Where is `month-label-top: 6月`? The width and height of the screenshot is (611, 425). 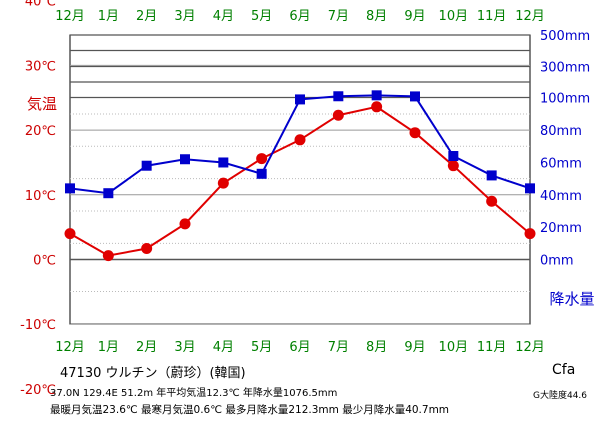
month-label-top: 6月 is located at coordinates (299, 16).